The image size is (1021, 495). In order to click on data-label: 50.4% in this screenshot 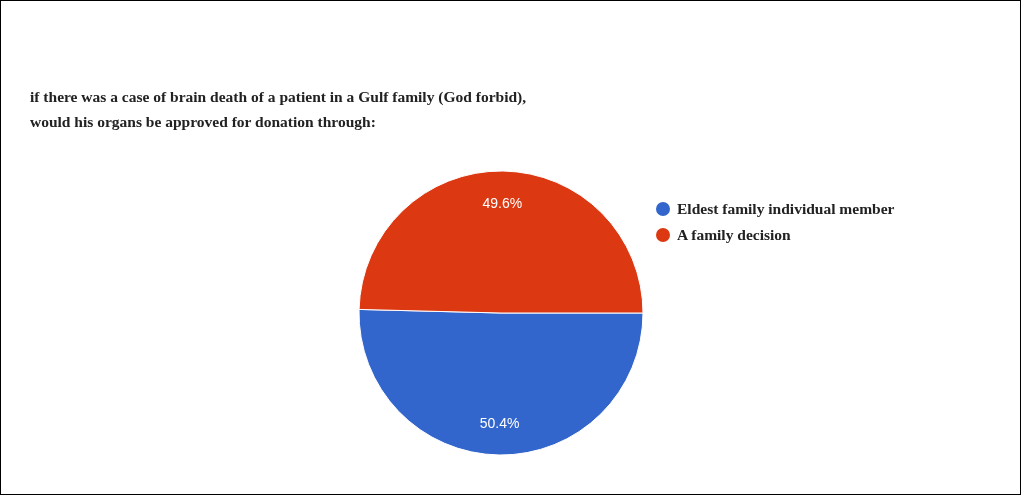, I will do `click(499, 423)`.